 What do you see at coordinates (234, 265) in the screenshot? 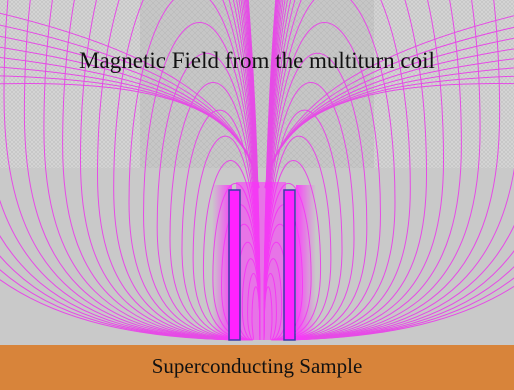
I see `coil-winding-left` at bounding box center [234, 265].